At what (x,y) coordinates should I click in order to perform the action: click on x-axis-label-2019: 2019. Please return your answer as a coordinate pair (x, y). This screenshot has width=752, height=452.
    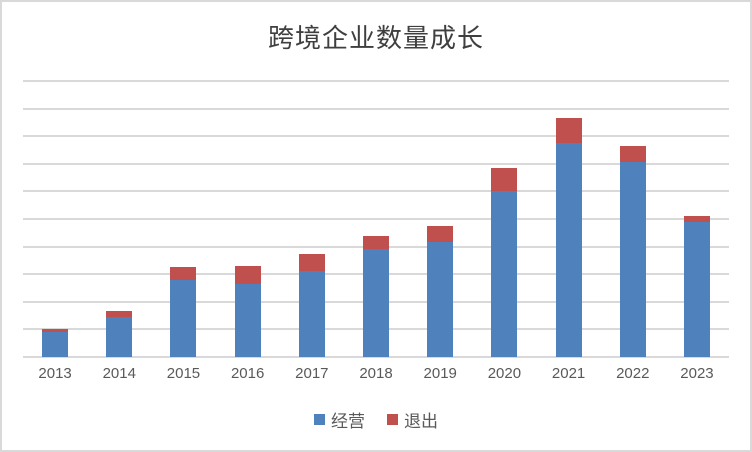
    Looking at the image, I should click on (440, 373).